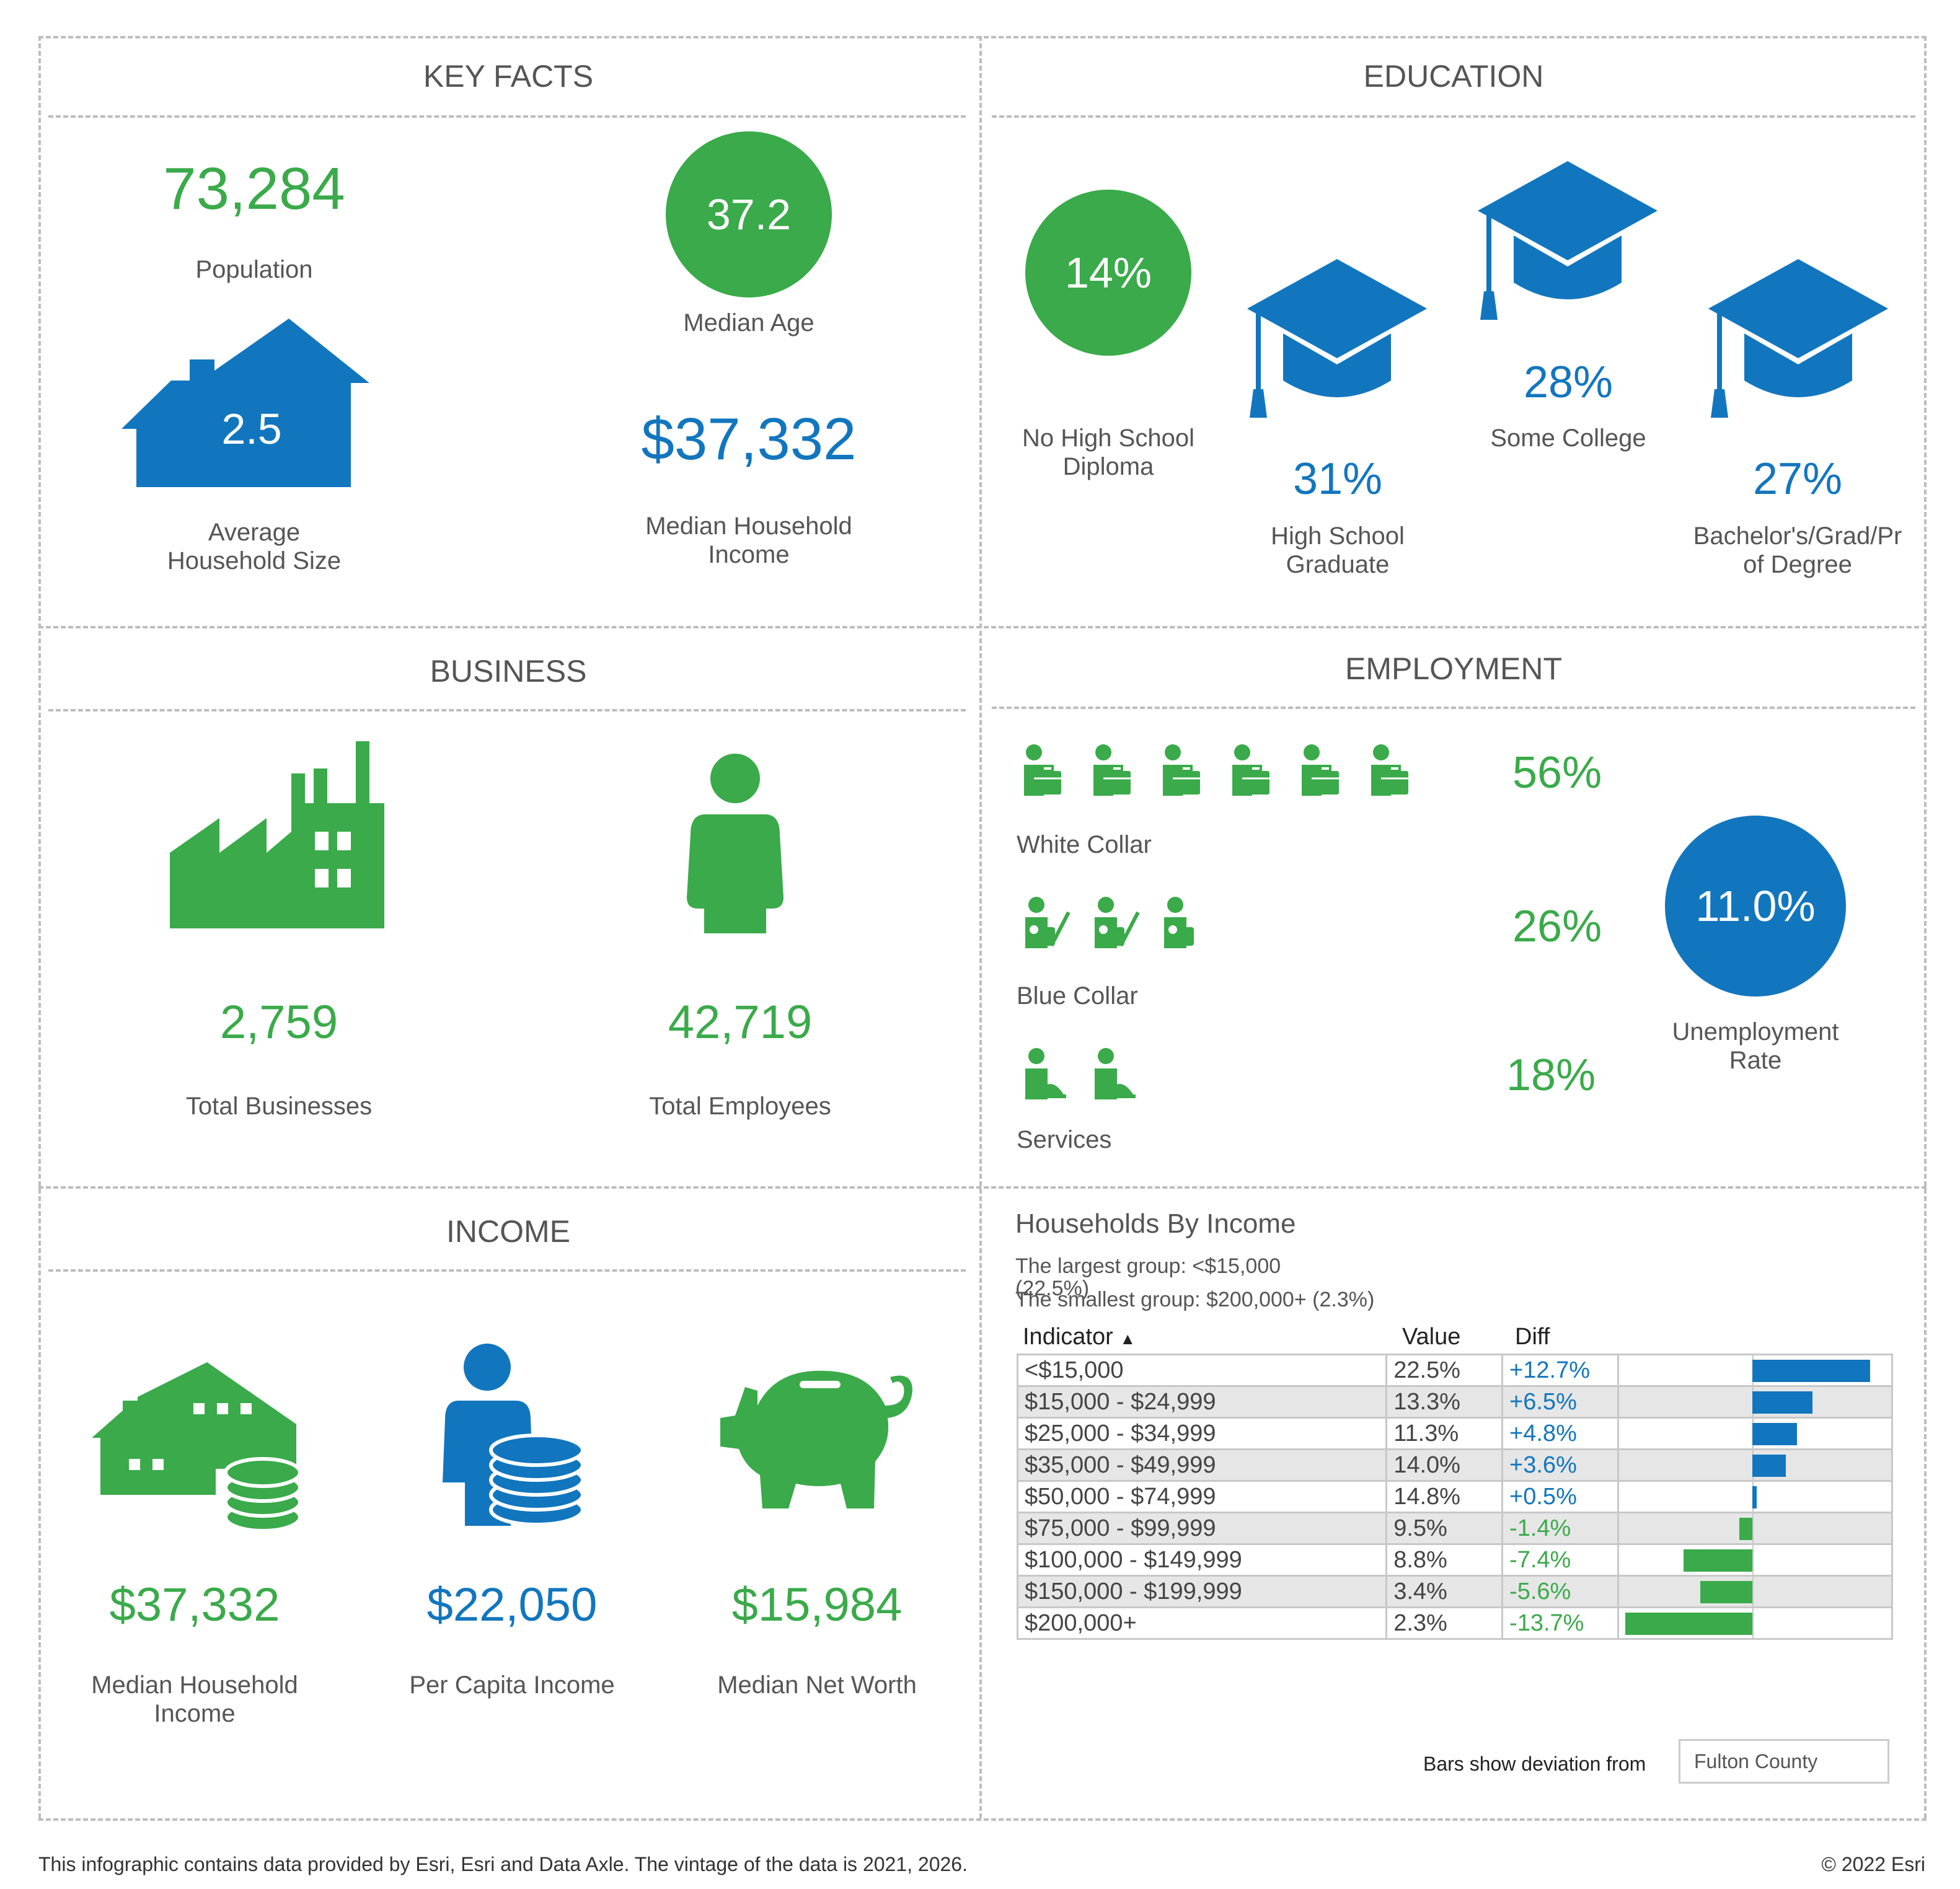 The width and height of the screenshot is (1960, 1889). I want to click on value-cell: 3.4%, so click(1444, 1591).